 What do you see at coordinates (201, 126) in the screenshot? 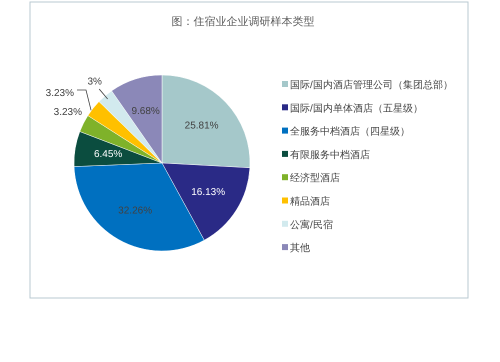
I see `data-label: 25.81%` at bounding box center [201, 126].